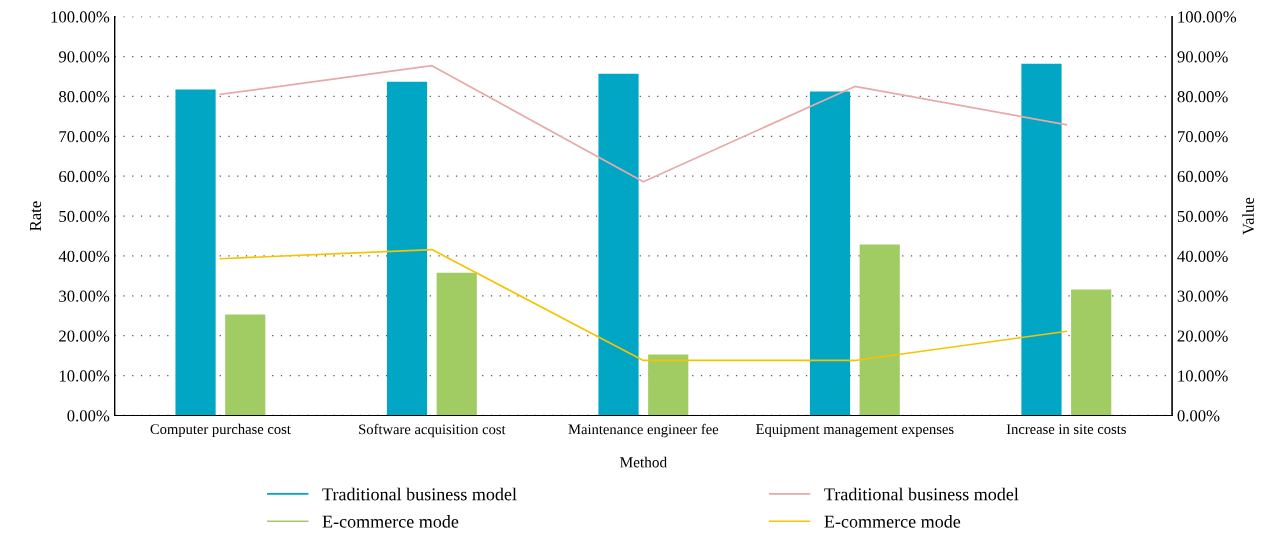  What do you see at coordinates (1202, 256) in the screenshot?
I see `y2-tick-label: 40.00%` at bounding box center [1202, 256].